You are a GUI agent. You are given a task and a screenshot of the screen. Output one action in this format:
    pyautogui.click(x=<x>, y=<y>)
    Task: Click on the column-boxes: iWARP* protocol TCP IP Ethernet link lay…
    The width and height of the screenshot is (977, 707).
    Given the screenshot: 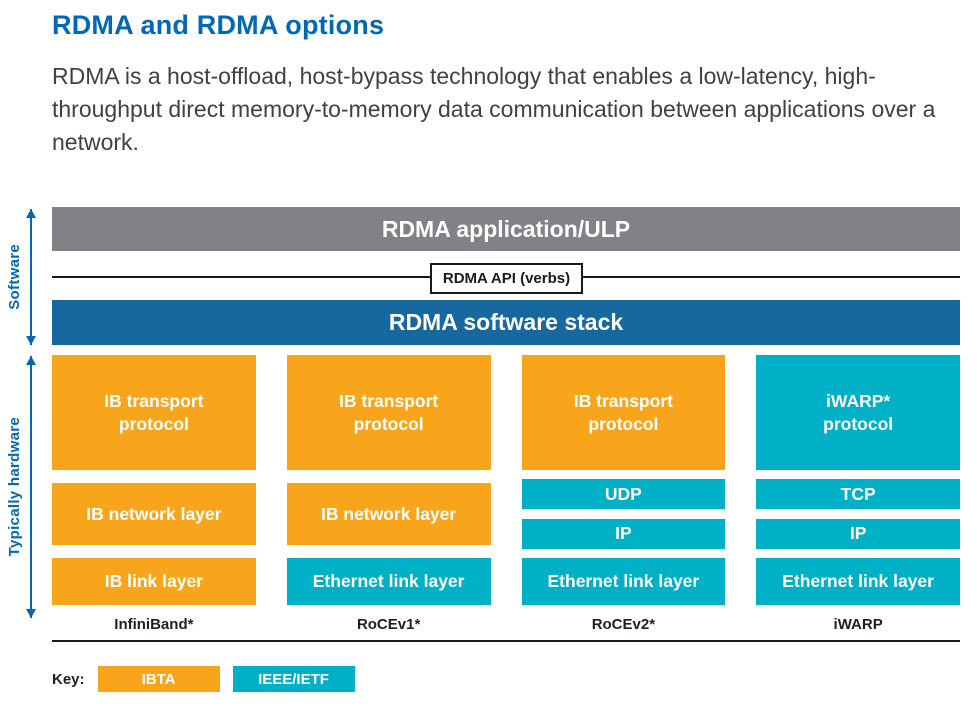 What is the action you would take?
    pyautogui.click(x=858, y=480)
    